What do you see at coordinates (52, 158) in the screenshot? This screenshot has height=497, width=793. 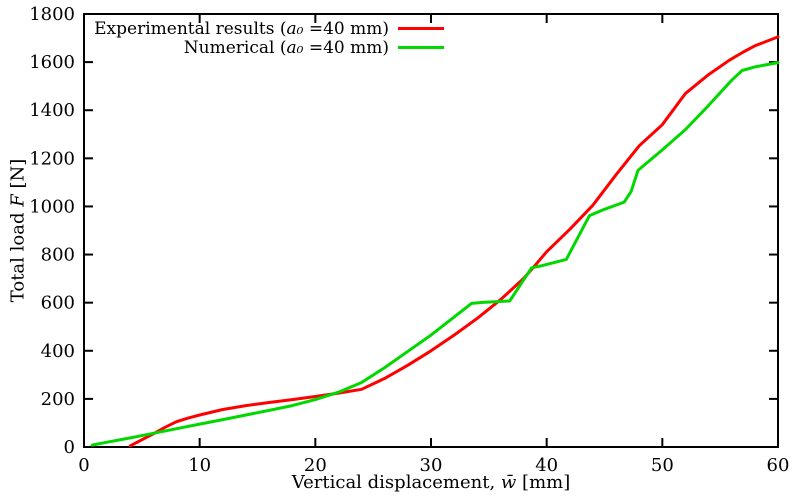 I see `y-tick-label: 1200` at bounding box center [52, 158].